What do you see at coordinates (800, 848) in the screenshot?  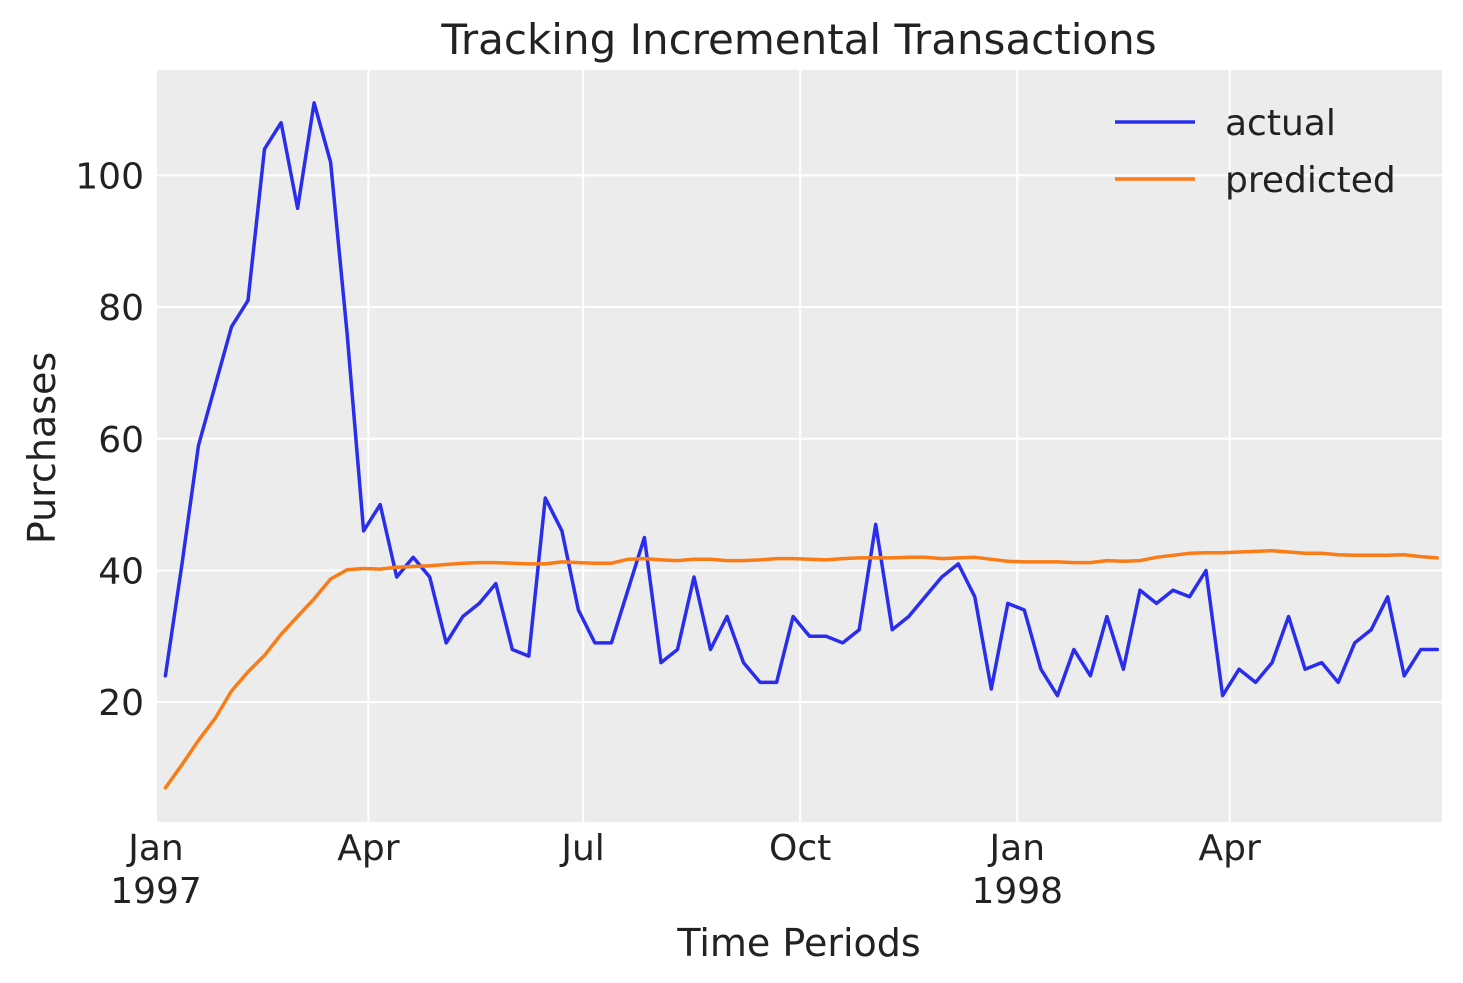 I see `x-tick-label: Oct` at bounding box center [800, 848].